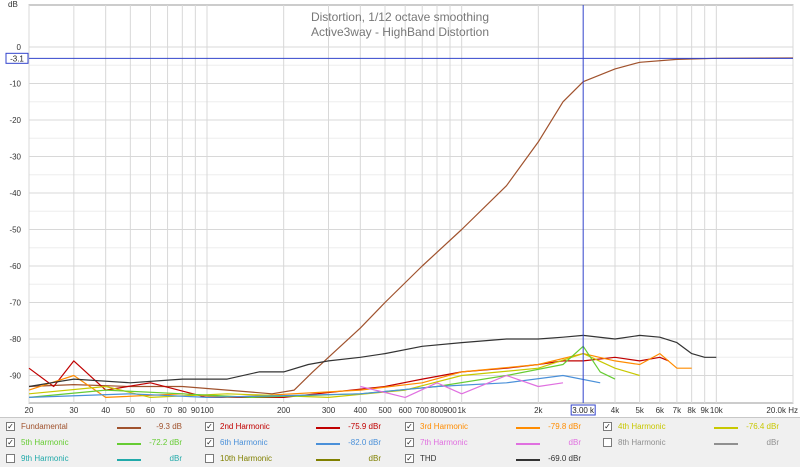 The width and height of the screenshot is (800, 468). I want to click on y-tick-label: -60, so click(15, 266).